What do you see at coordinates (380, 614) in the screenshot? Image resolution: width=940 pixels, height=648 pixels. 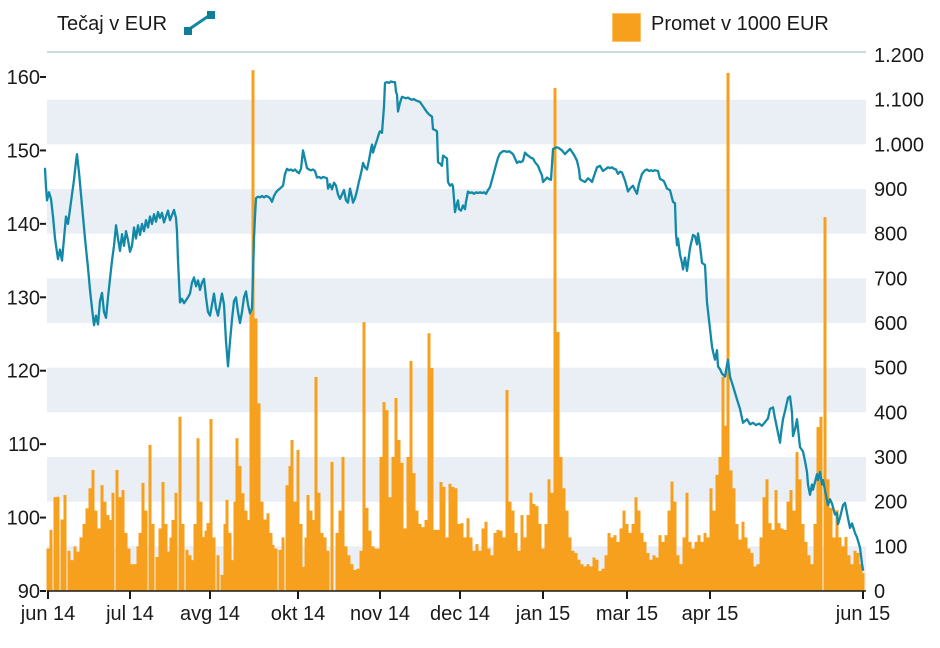 I see `x-tick-label: nov 14` at bounding box center [380, 614].